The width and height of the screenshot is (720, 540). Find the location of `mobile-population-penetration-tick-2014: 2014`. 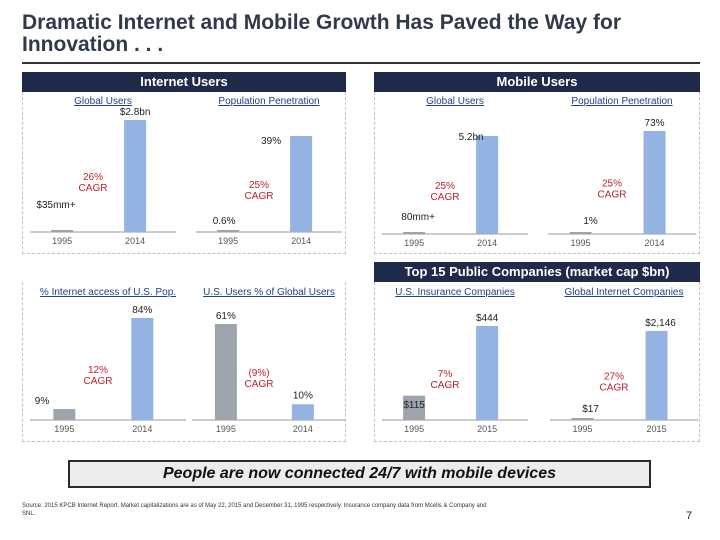

mobile-population-penetration-tick-2014: 2014 is located at coordinates (655, 243).